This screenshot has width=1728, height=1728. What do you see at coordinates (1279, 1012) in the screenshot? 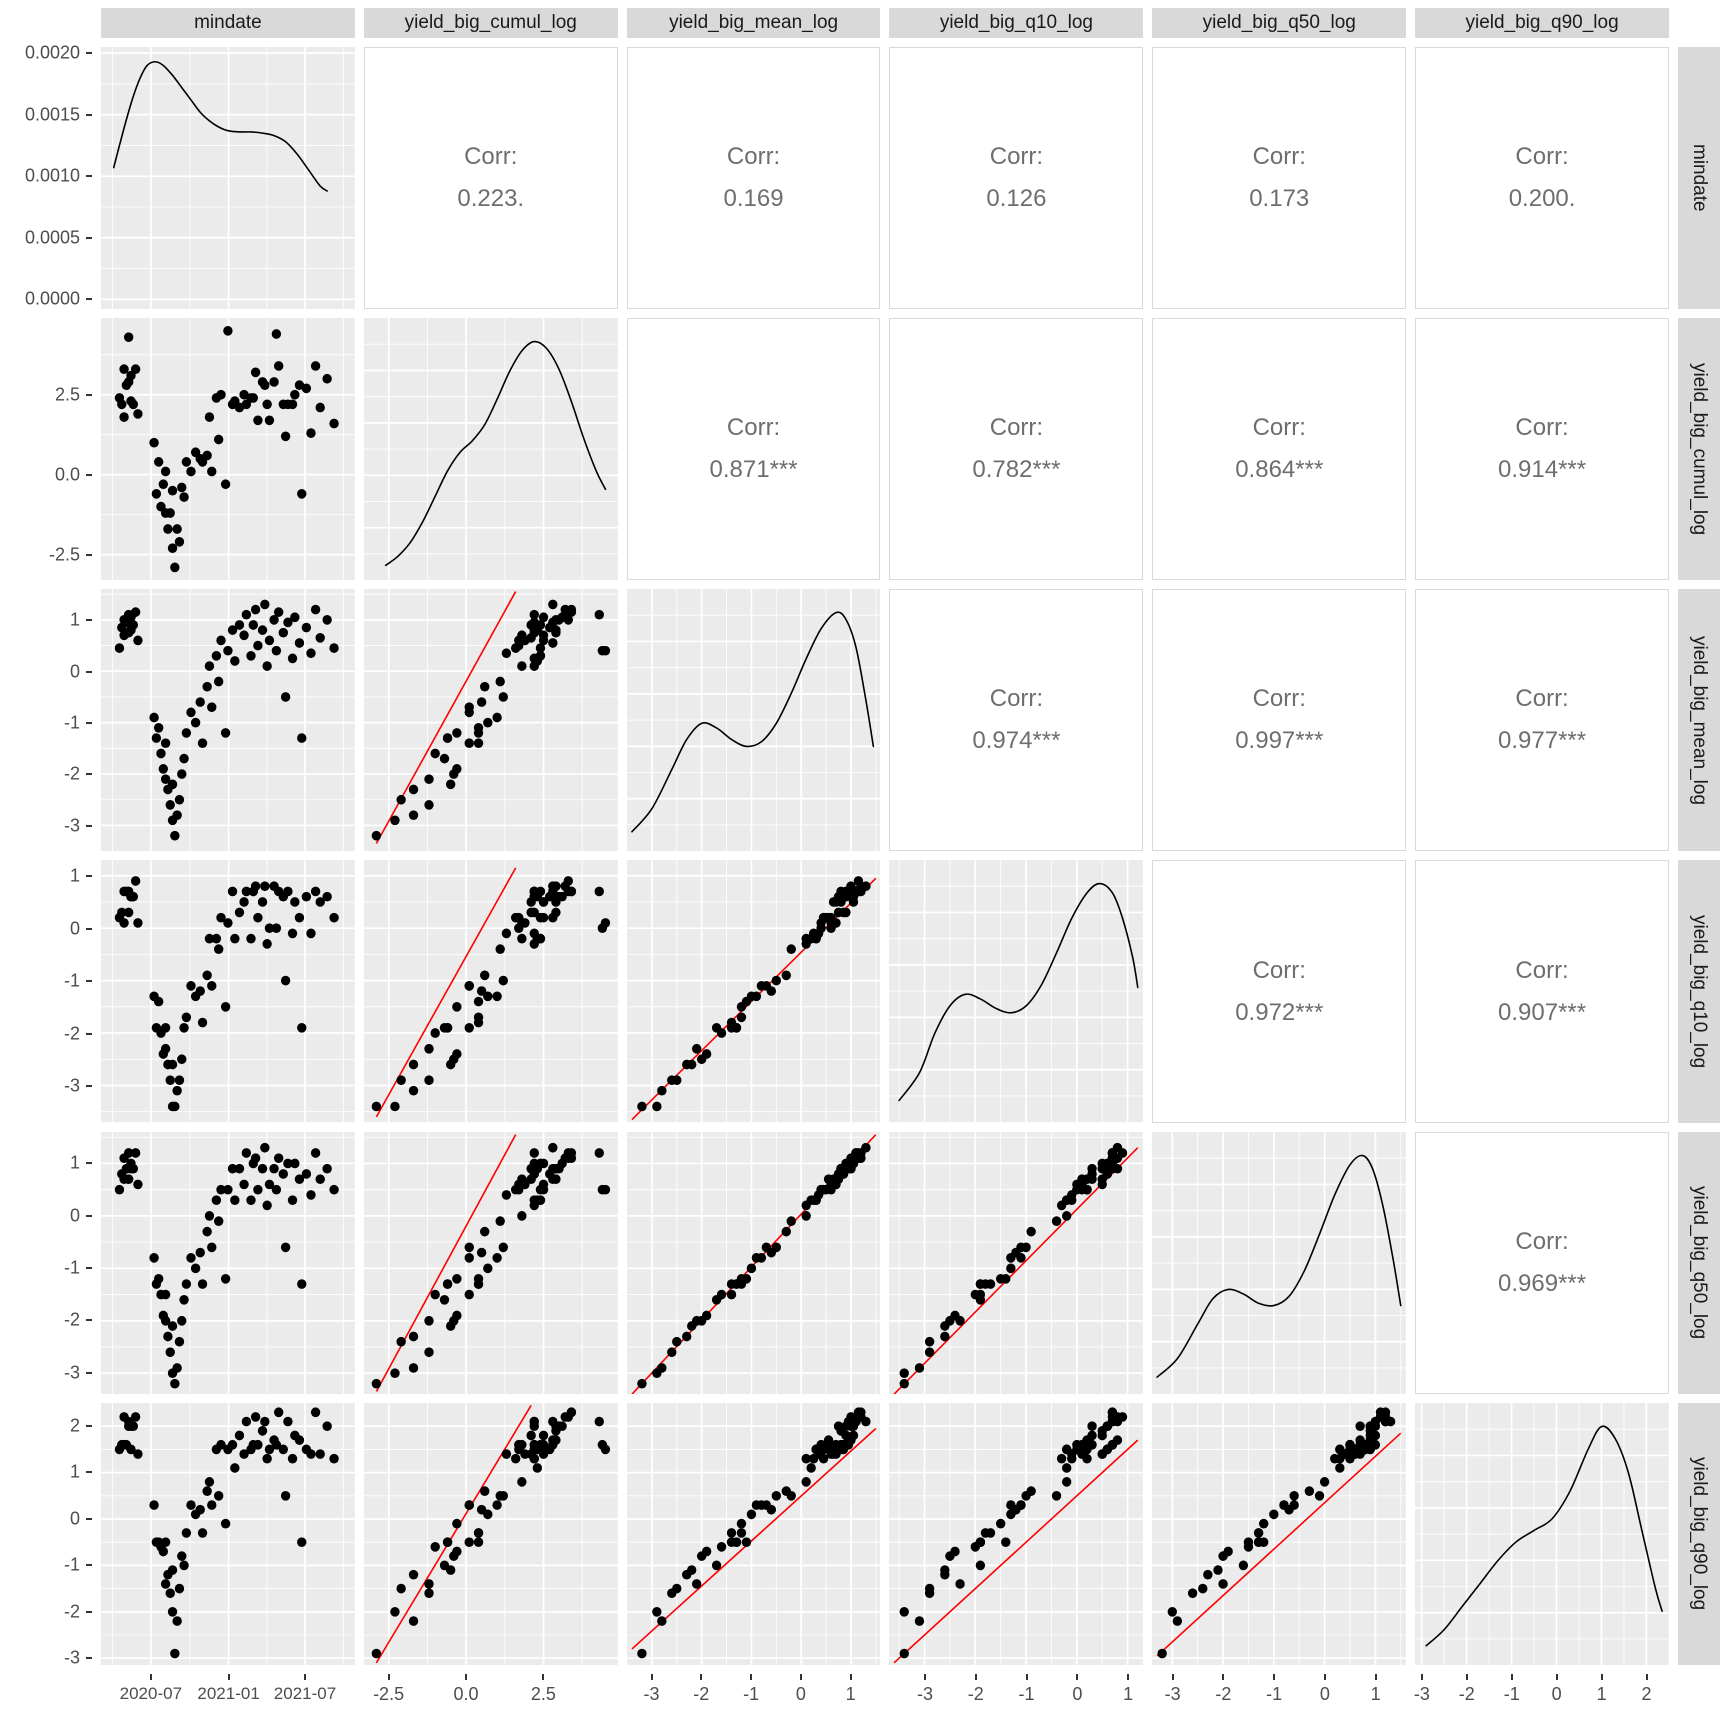
I see `corr-value: 0.972***` at bounding box center [1279, 1012].